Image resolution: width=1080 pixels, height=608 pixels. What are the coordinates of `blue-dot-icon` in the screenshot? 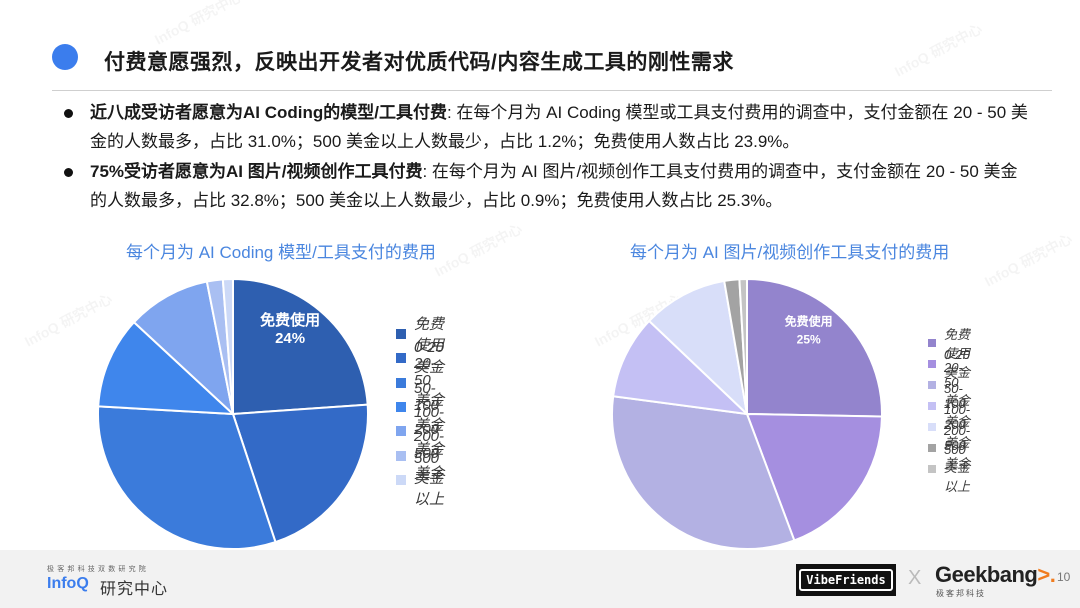 It's located at (65, 57).